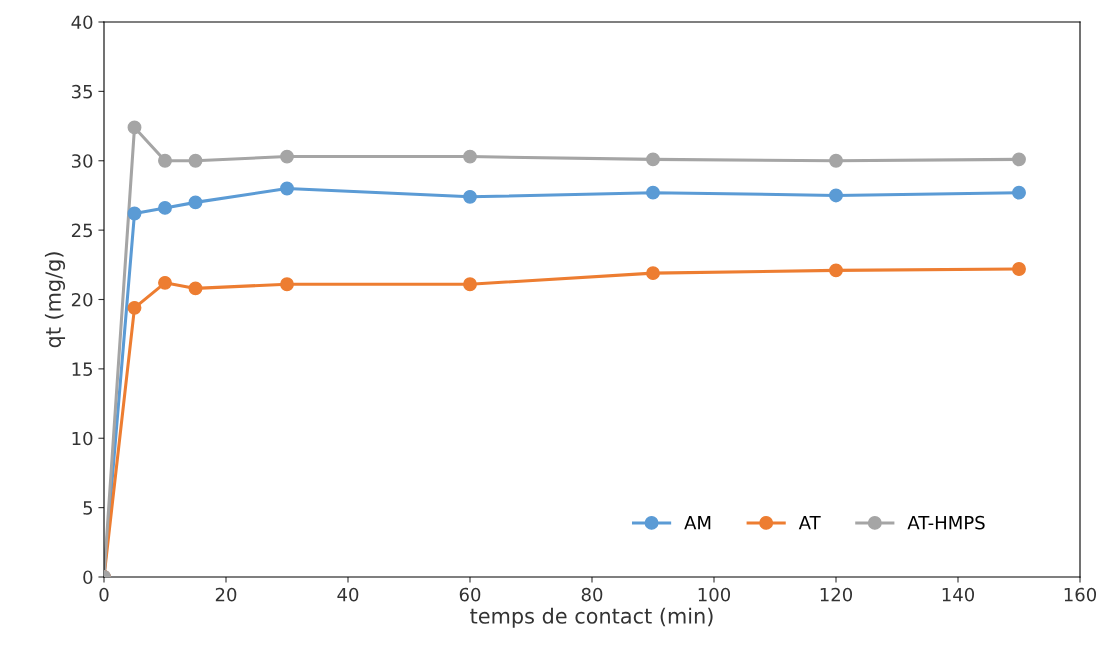 The height and width of the screenshot is (650, 1108). Describe the element at coordinates (82, 299) in the screenshot. I see `y-tick-label: 20` at that location.